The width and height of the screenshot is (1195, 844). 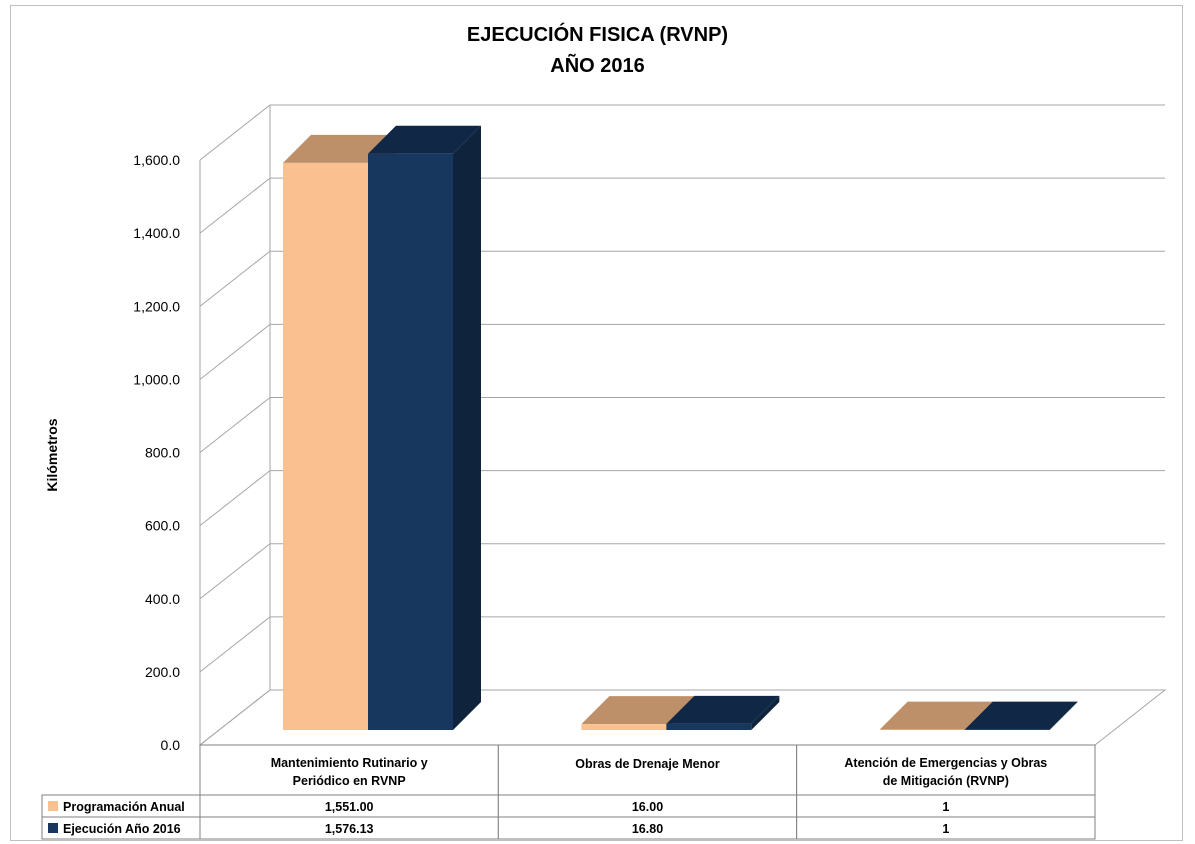 What do you see at coordinates (647, 829) in the screenshot?
I see `data-value-label: 16.80` at bounding box center [647, 829].